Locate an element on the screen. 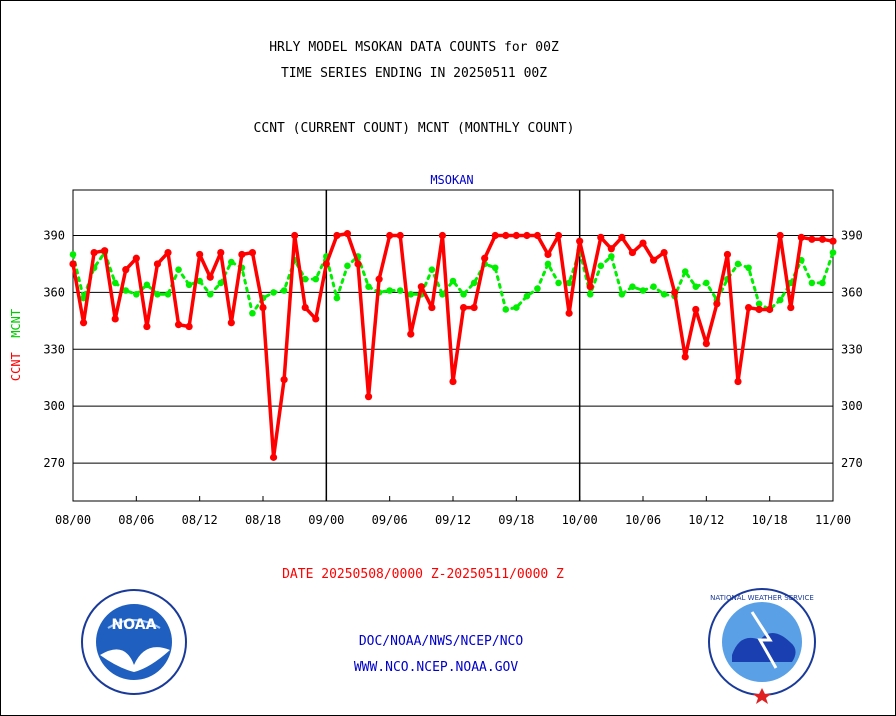 The height and width of the screenshot is (716, 896). chart-title: MSOKAN is located at coordinates (451, 180).